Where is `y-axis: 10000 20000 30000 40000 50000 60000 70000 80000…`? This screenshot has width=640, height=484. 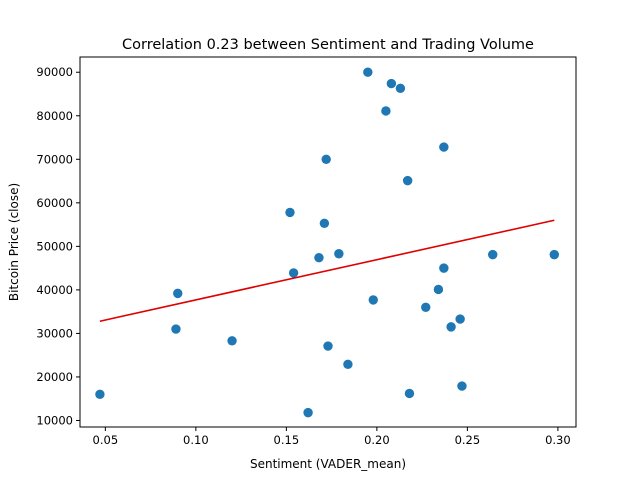
y-axis: 10000 20000 30000 40000 50000 60000 70000 80000… is located at coordinates (58, 246).